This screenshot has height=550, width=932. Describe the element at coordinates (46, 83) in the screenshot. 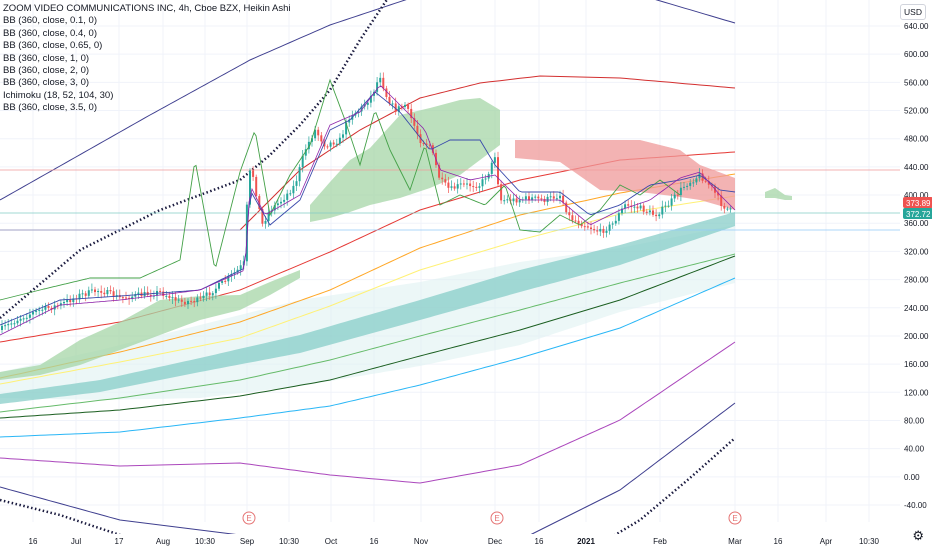

I see `legend-bb-3: BB (360, close, 3, 0)` at that location.